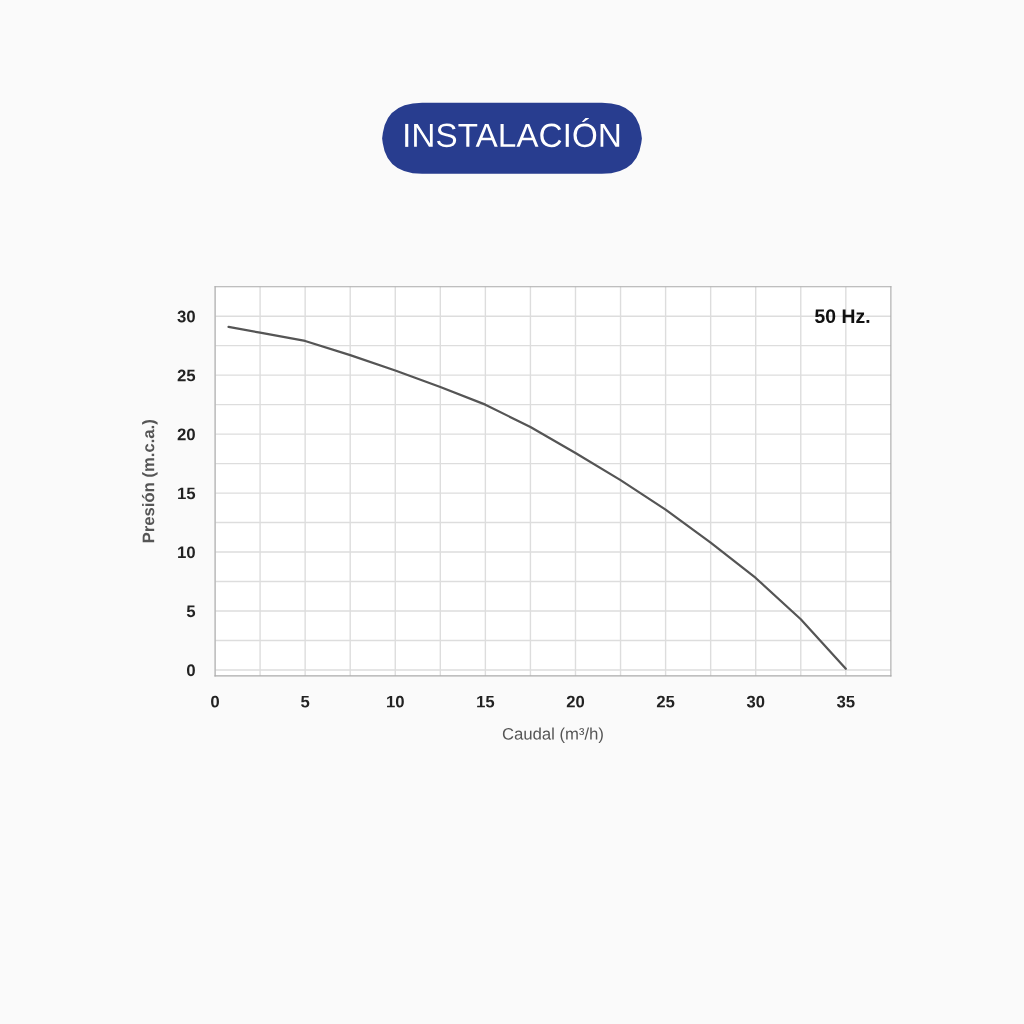 This screenshot has height=1024, width=1024. What do you see at coordinates (186, 375) in the screenshot?
I see `y-tick-label: 25` at bounding box center [186, 375].